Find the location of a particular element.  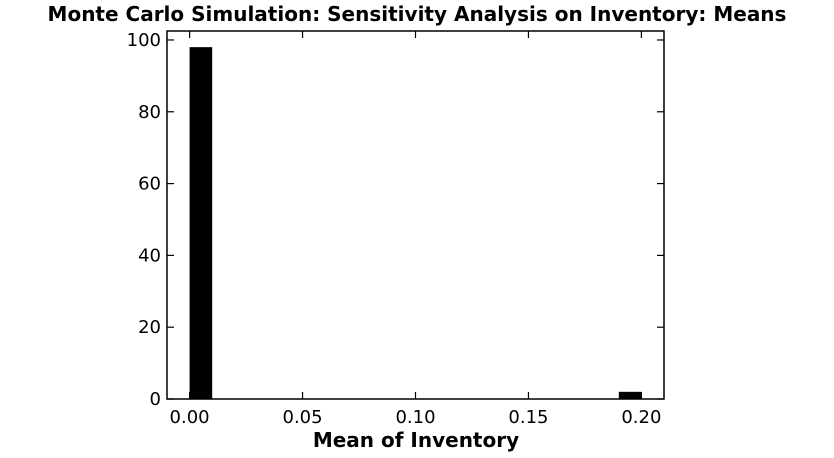

x-tick-label: 0.20 is located at coordinates (641, 417).